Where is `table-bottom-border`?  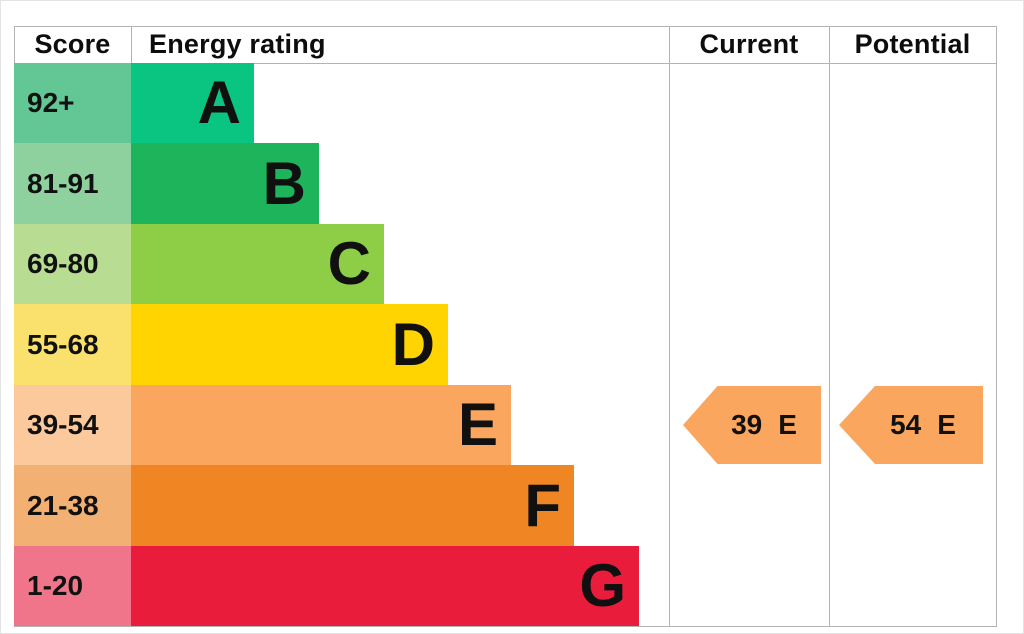 table-bottom-border is located at coordinates (505, 626).